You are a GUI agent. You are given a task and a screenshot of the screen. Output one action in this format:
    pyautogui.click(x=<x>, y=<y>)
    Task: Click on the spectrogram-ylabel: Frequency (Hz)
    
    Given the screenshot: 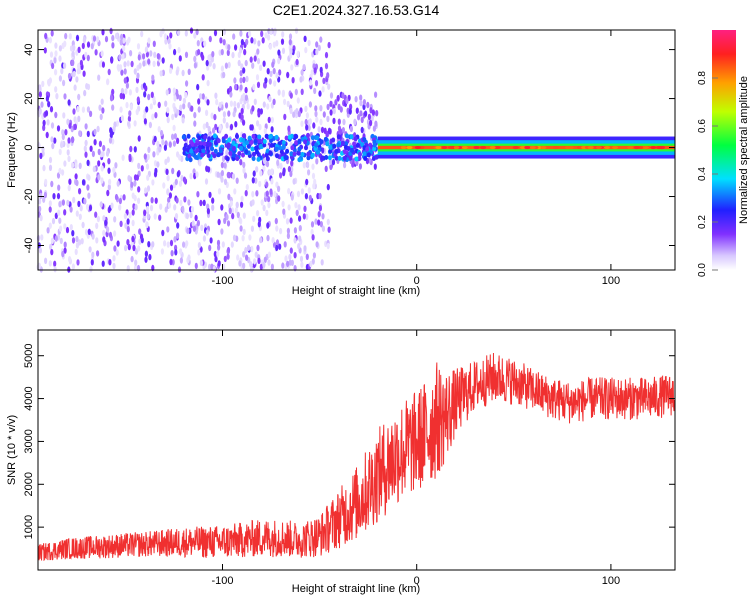 What is the action you would take?
    pyautogui.click(x=12, y=150)
    